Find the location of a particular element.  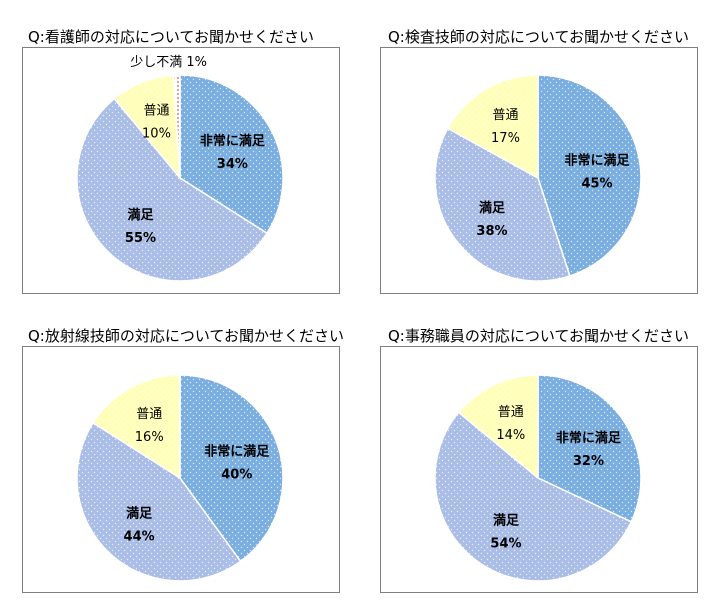

chart-2-slice-2-value: 38% is located at coordinates (491, 231).